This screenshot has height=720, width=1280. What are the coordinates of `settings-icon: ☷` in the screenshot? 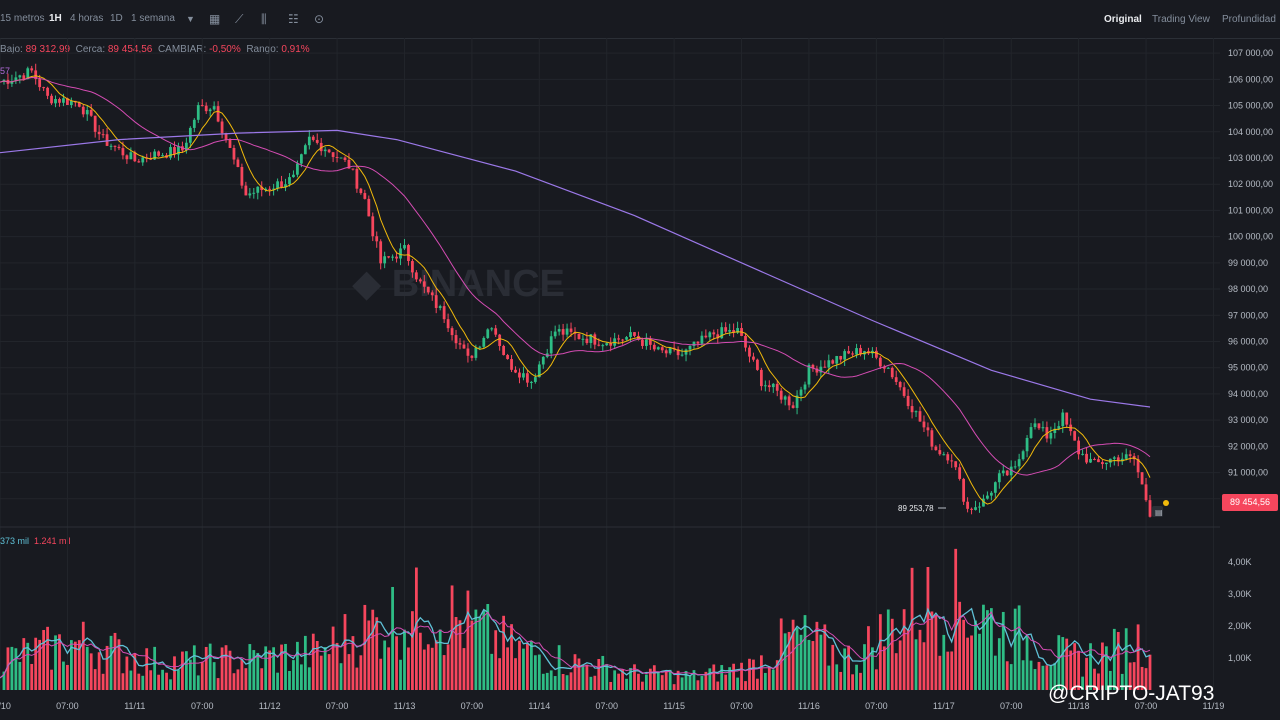 It's located at (293, 19).